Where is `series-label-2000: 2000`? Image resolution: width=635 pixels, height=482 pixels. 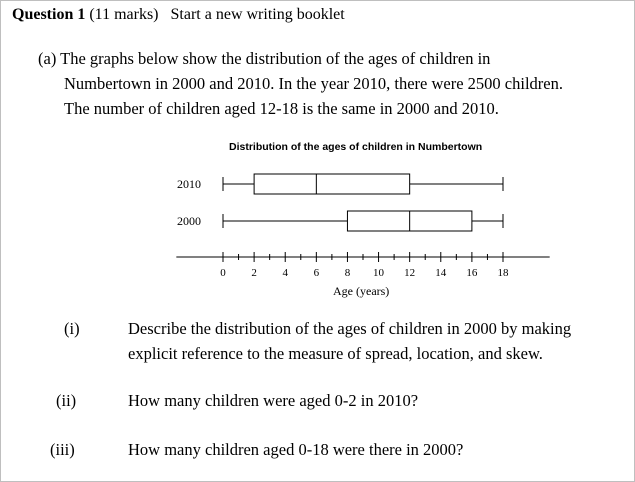
series-label-2000: 2000 is located at coordinates (189, 221).